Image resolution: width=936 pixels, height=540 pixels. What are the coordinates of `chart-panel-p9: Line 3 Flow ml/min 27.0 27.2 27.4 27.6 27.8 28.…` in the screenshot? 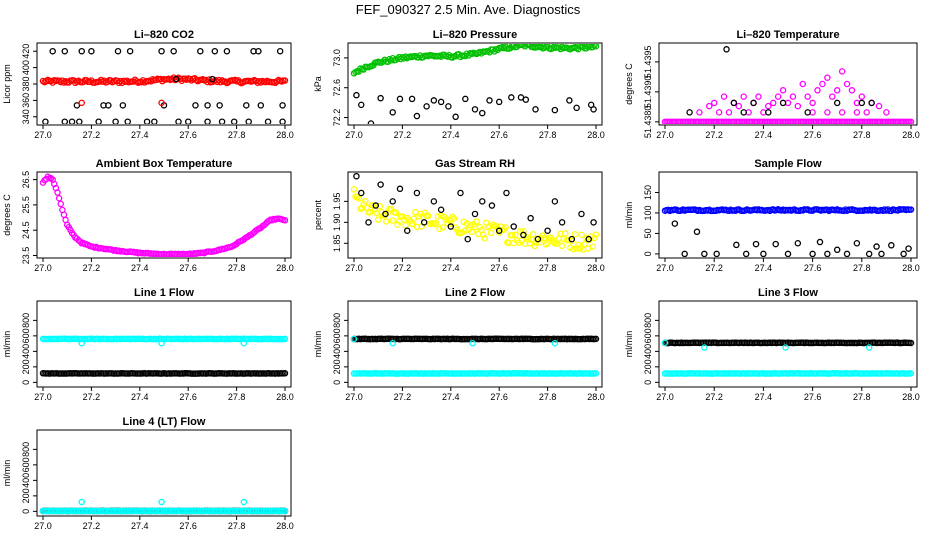 It's located at (772, 344).